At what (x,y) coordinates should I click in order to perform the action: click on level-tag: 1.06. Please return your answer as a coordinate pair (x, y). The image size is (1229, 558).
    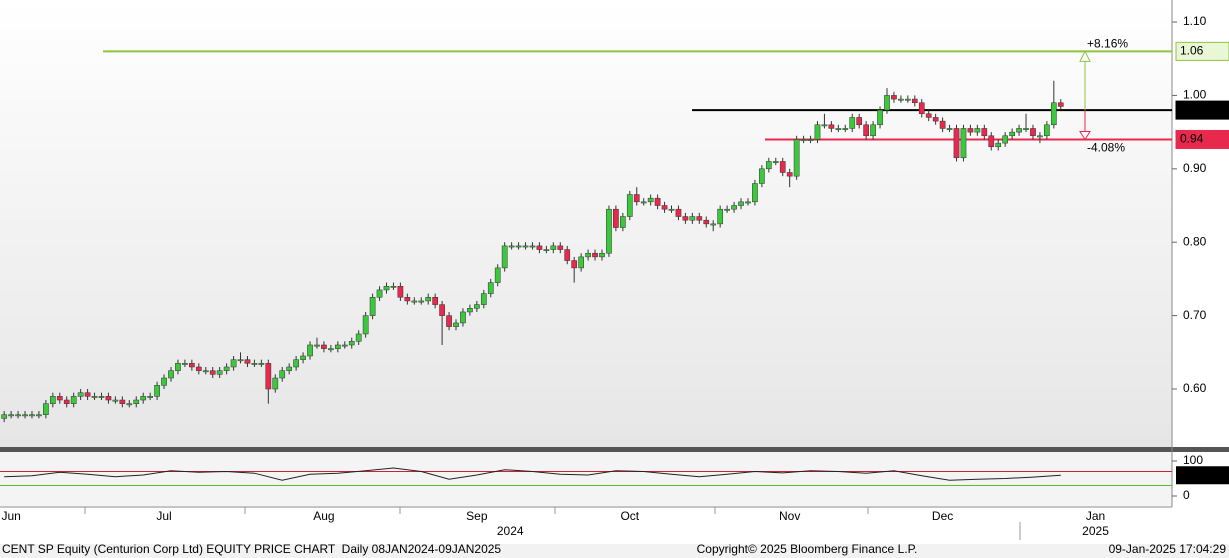
    Looking at the image, I should click on (1192, 51).